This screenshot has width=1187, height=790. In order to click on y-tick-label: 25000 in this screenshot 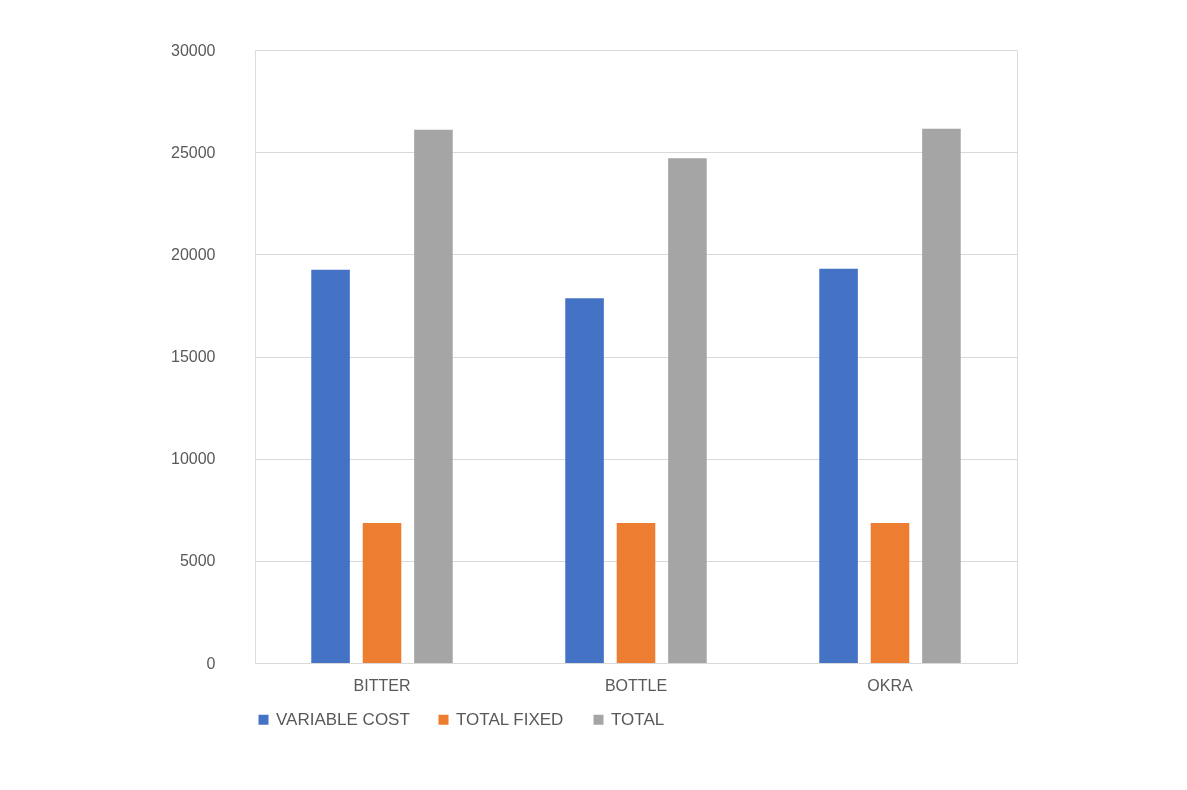, I will do `click(193, 152)`.